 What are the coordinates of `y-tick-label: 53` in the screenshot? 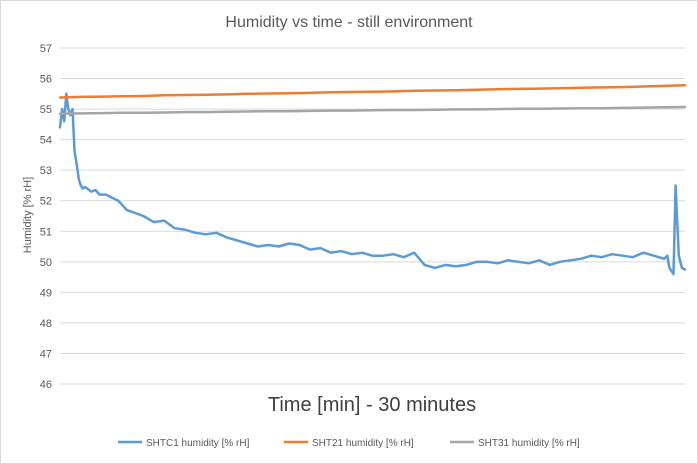 It's located at (46, 171).